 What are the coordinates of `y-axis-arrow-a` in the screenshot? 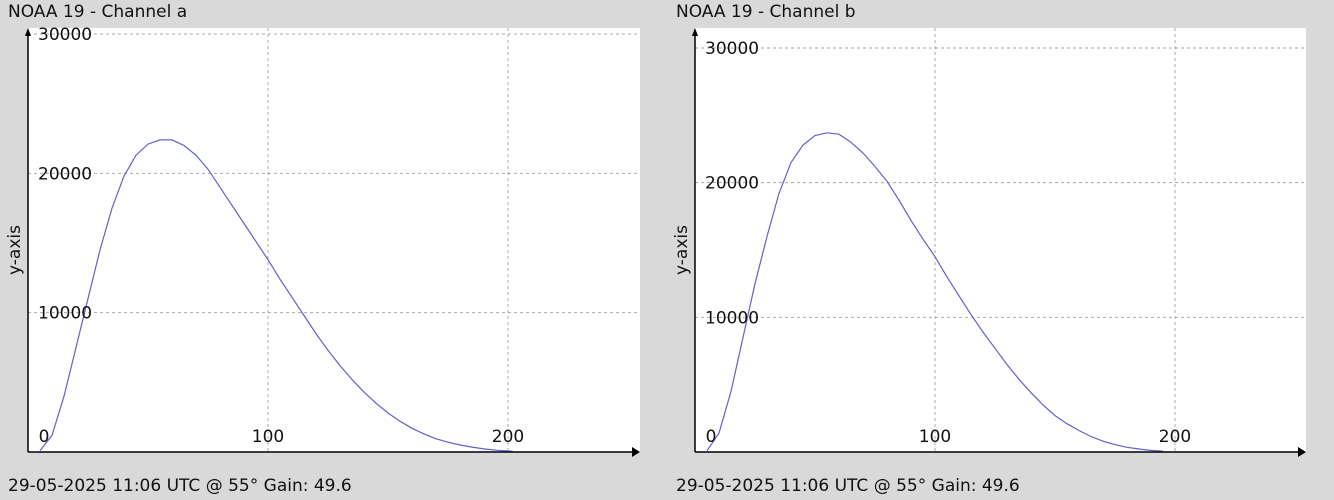 It's located at (28, 32).